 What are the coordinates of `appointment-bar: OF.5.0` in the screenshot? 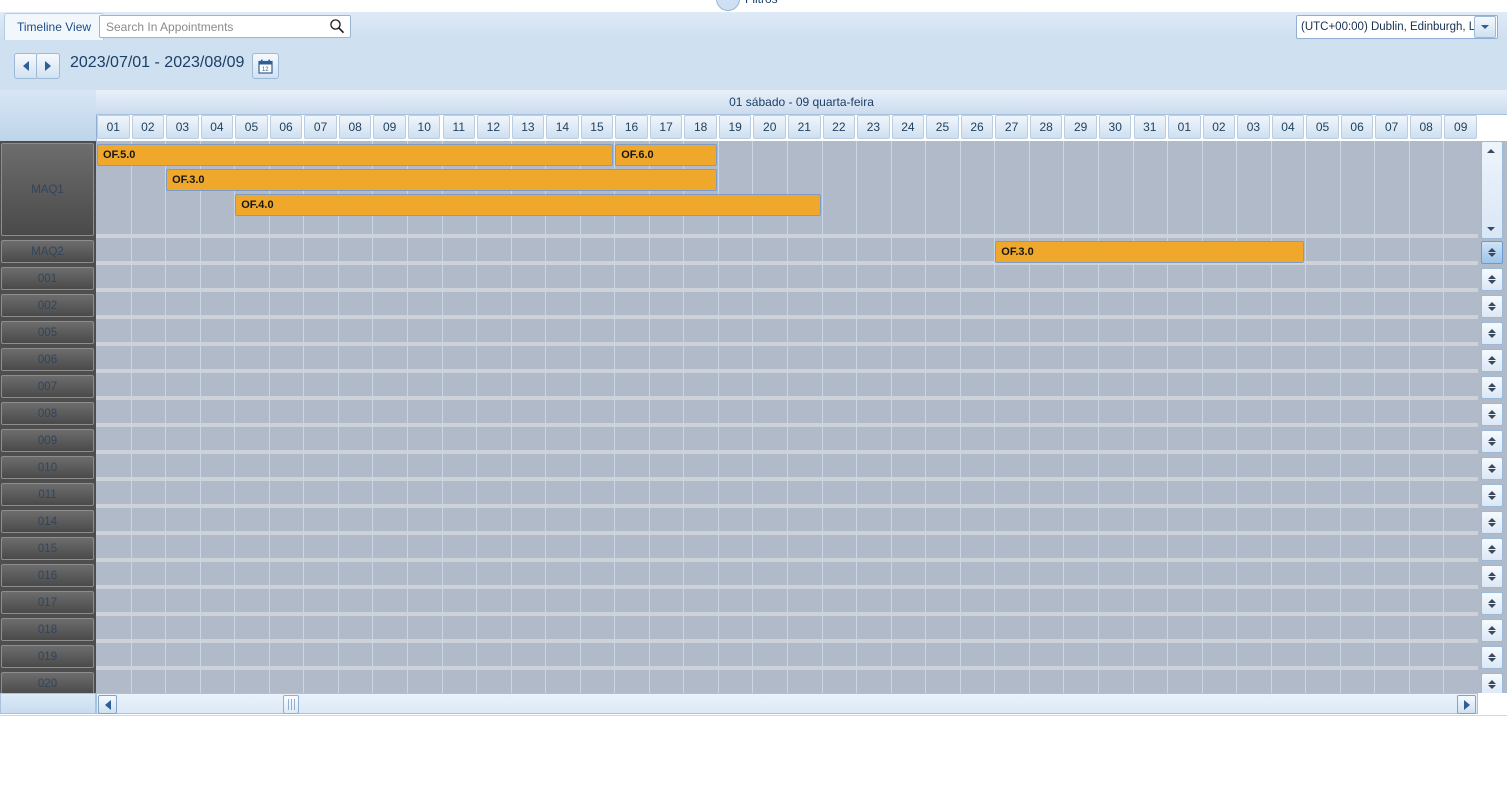 It's located at (355, 155).